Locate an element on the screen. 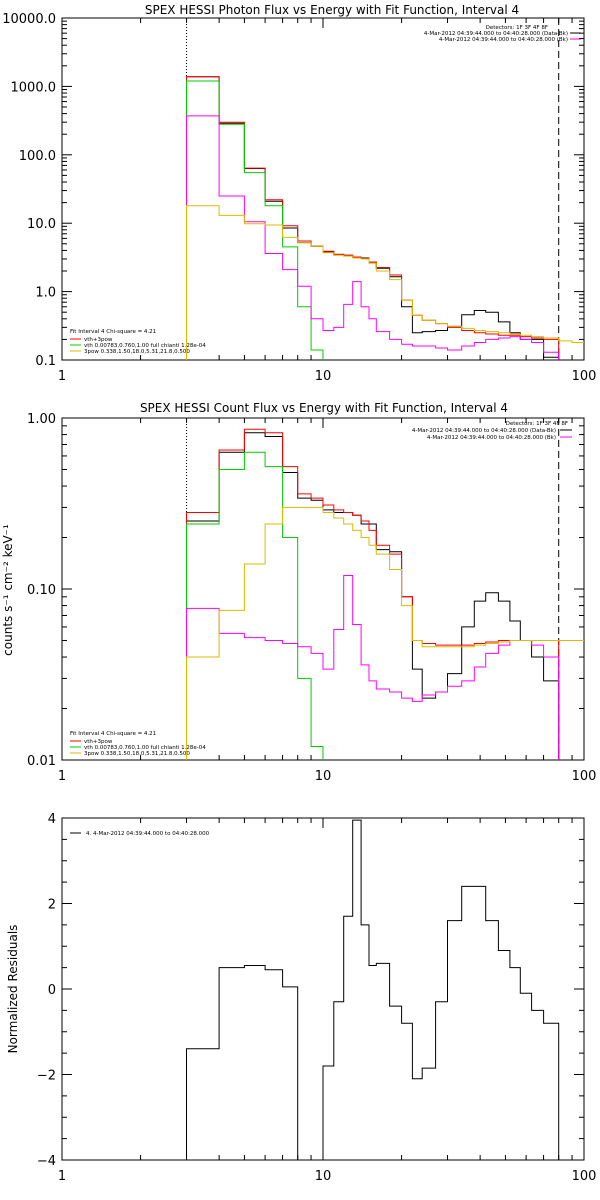 The height and width of the screenshot is (1200, 600). count-flux-y-label: counts s⁻¹ cm⁻² keV⁻¹ is located at coordinates (8, 590).